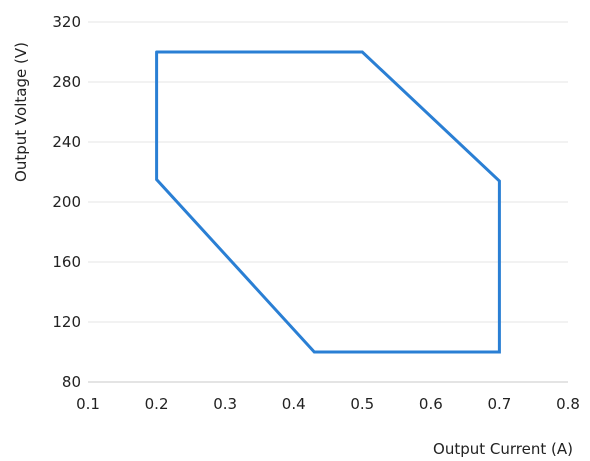 Image resolution: width=590 pixels, height=461 pixels. Describe the element at coordinates (362, 404) in the screenshot. I see `x-tick-label: 0.5` at that location.